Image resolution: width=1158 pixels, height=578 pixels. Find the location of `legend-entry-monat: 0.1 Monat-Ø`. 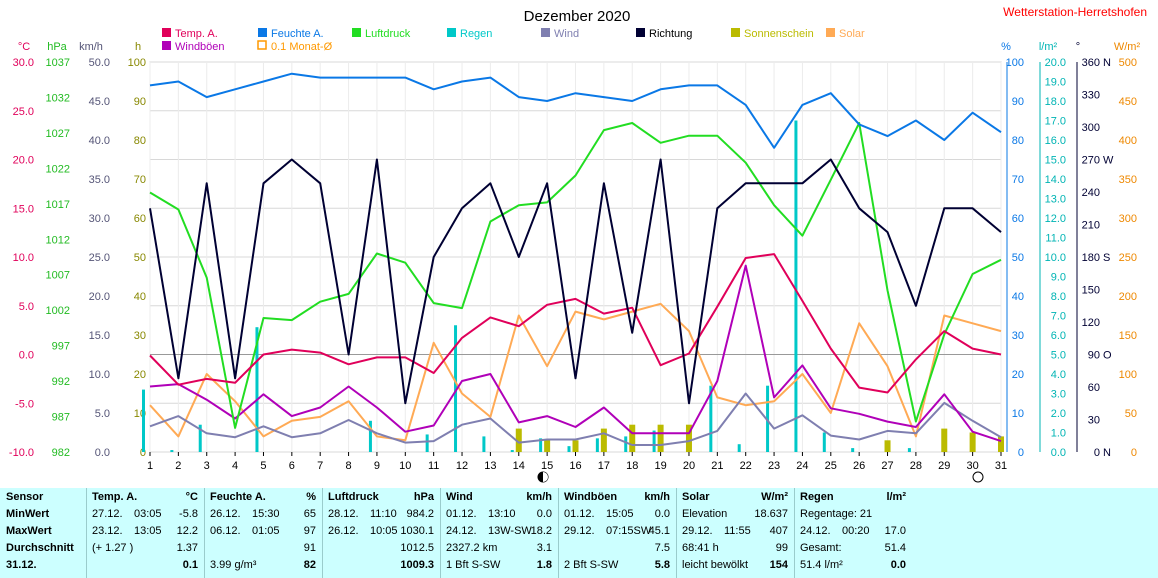

legend-entry-monat: 0.1 Monat-Ø is located at coordinates (295, 46).